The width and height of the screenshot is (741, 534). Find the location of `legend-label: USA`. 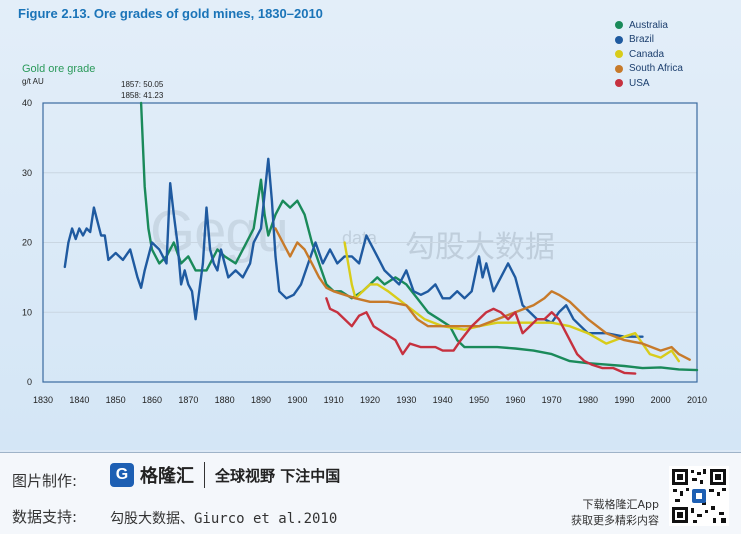

legend-label: USA is located at coordinates (639, 83).